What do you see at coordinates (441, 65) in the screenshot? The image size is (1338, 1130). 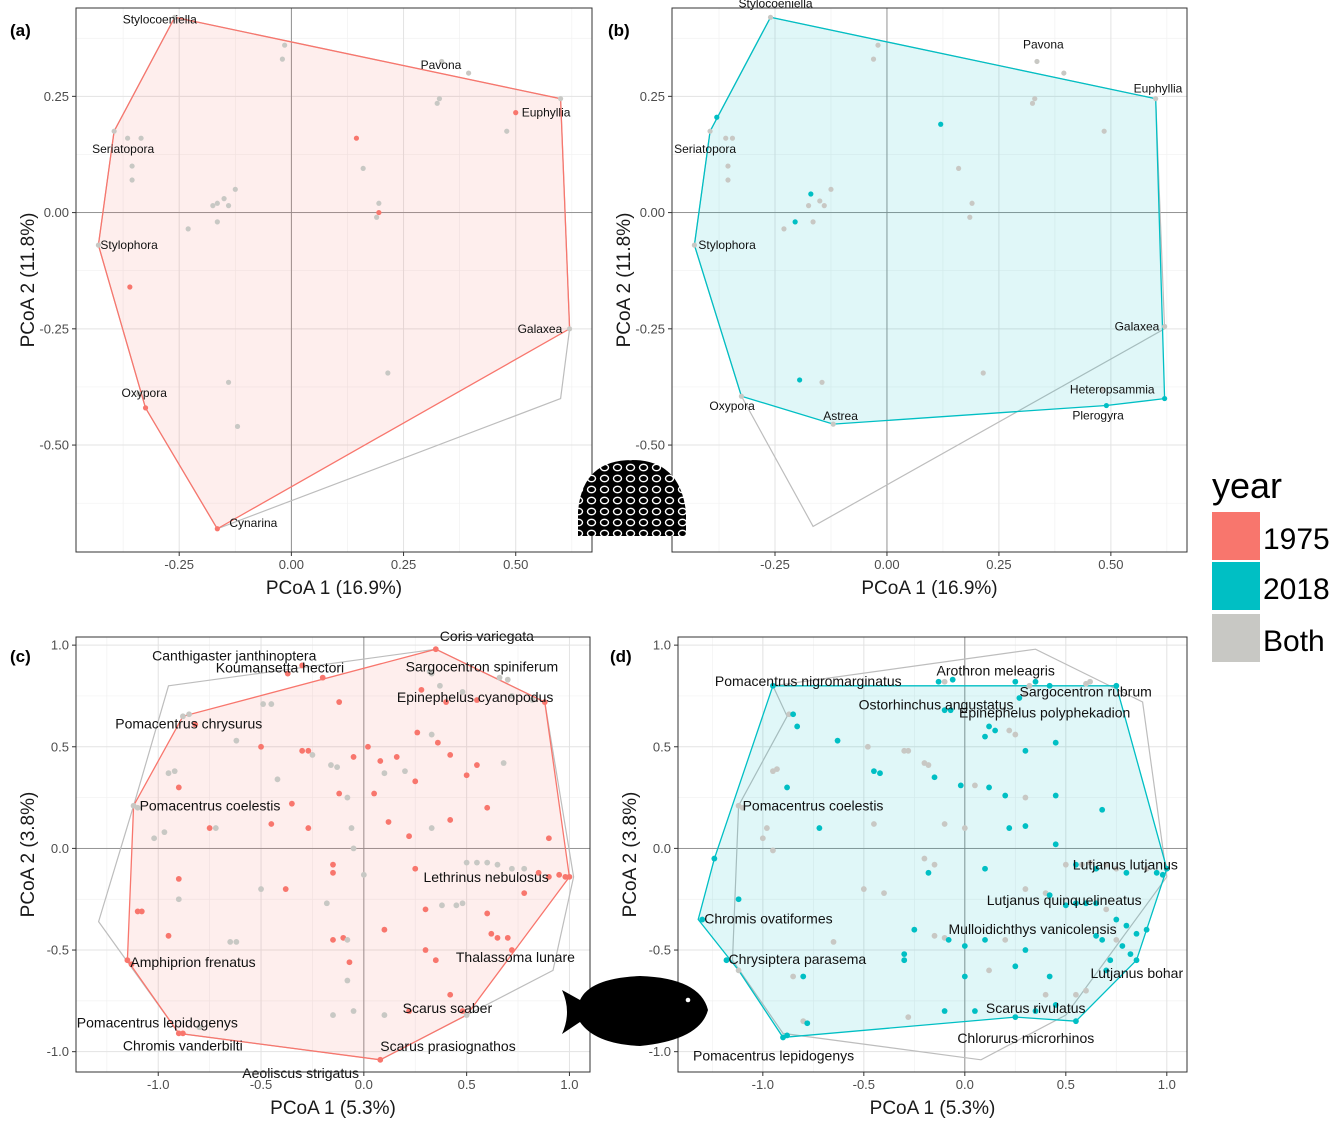 I see `point-label: Pavona` at bounding box center [441, 65].